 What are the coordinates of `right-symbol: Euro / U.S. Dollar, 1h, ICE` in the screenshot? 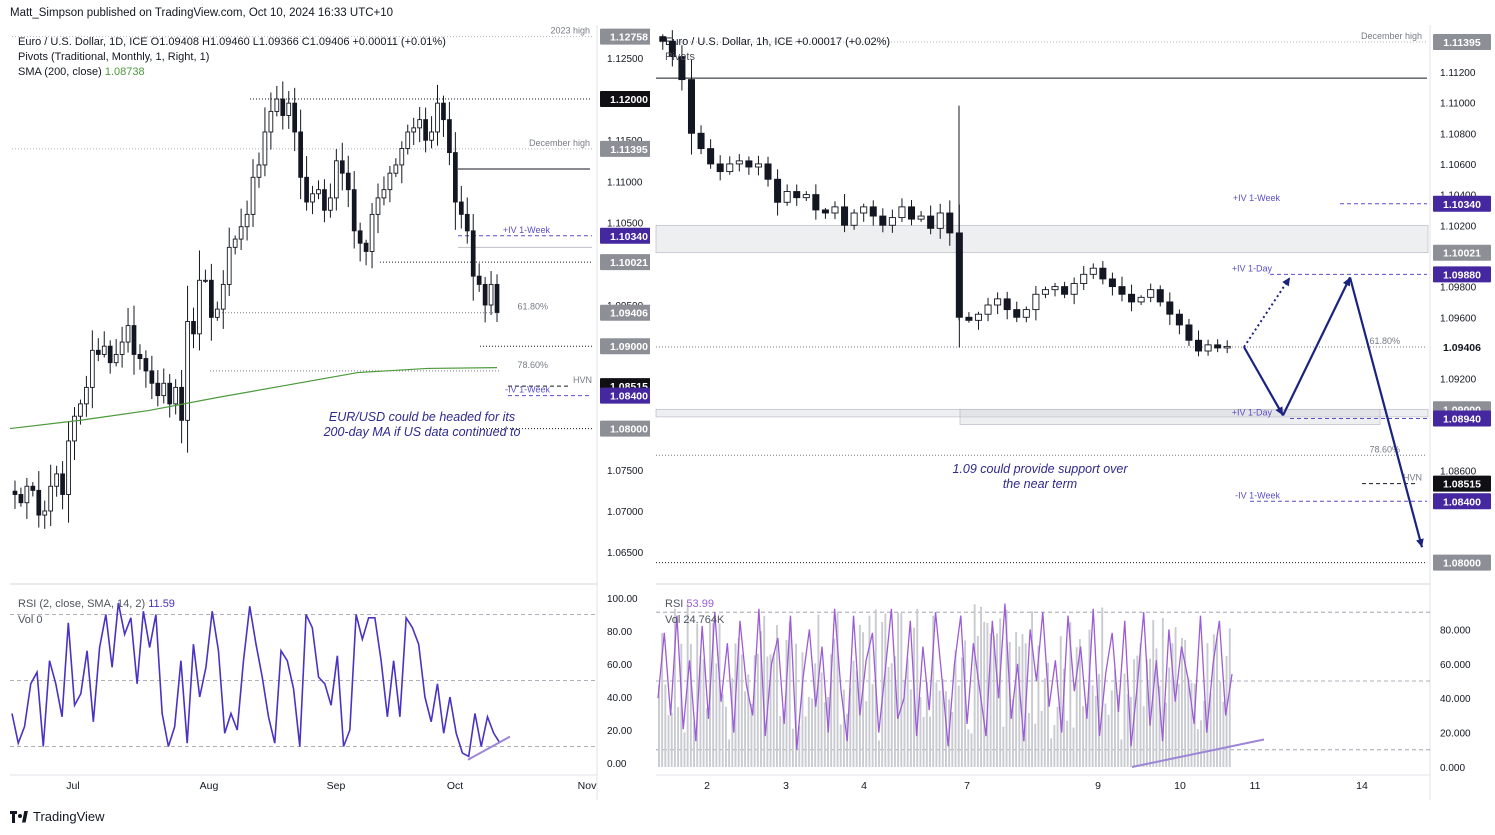 It's located at (729, 42).